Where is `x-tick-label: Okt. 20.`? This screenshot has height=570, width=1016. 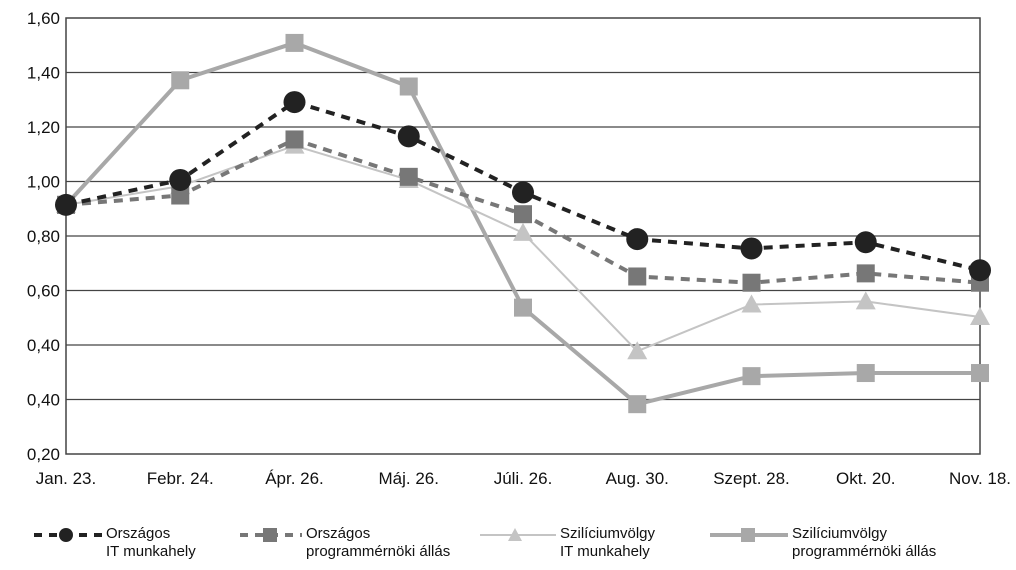
x-tick-label: Okt. 20. is located at coordinates (866, 478).